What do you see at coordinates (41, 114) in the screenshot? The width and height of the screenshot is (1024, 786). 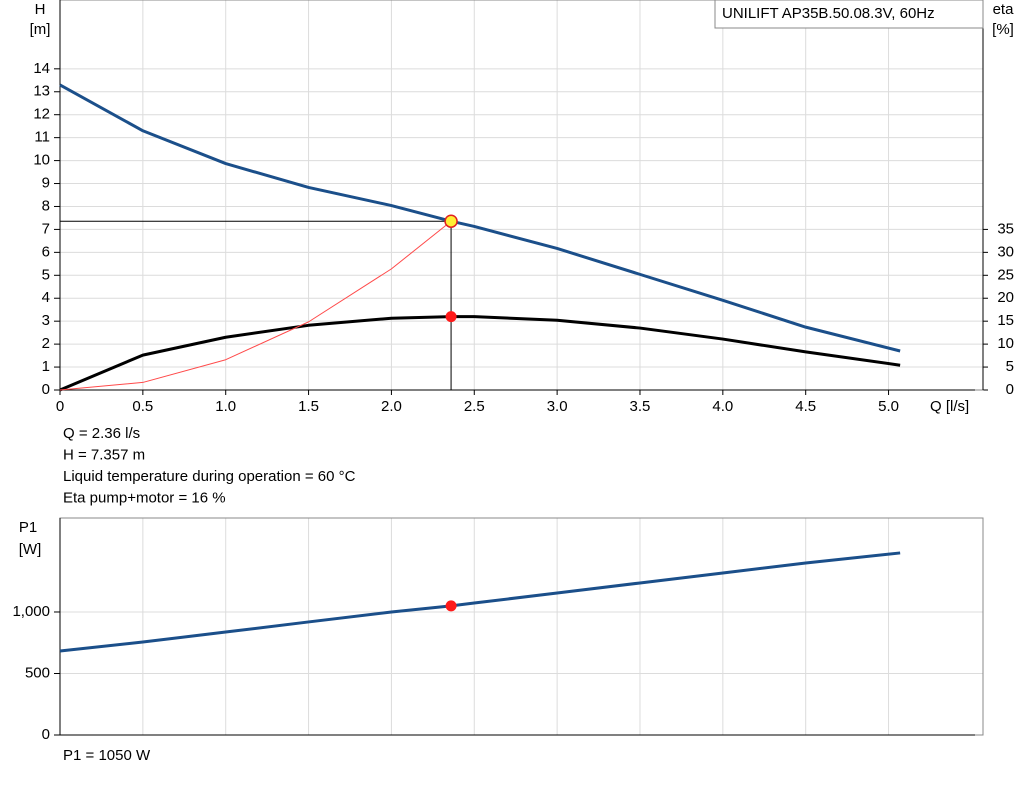 I see `y-tick-label: 12` at bounding box center [41, 114].